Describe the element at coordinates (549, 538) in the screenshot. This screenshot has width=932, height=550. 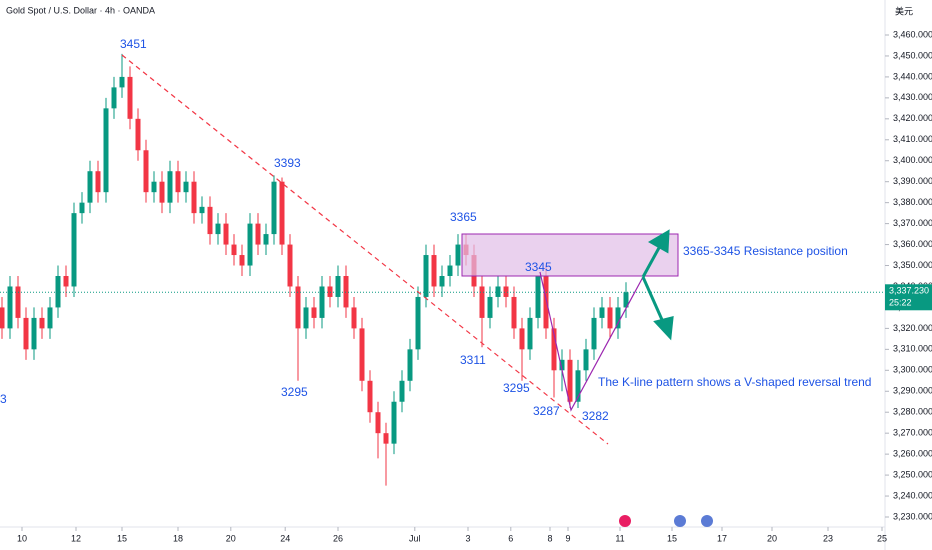
I see `time-label: 8` at that location.